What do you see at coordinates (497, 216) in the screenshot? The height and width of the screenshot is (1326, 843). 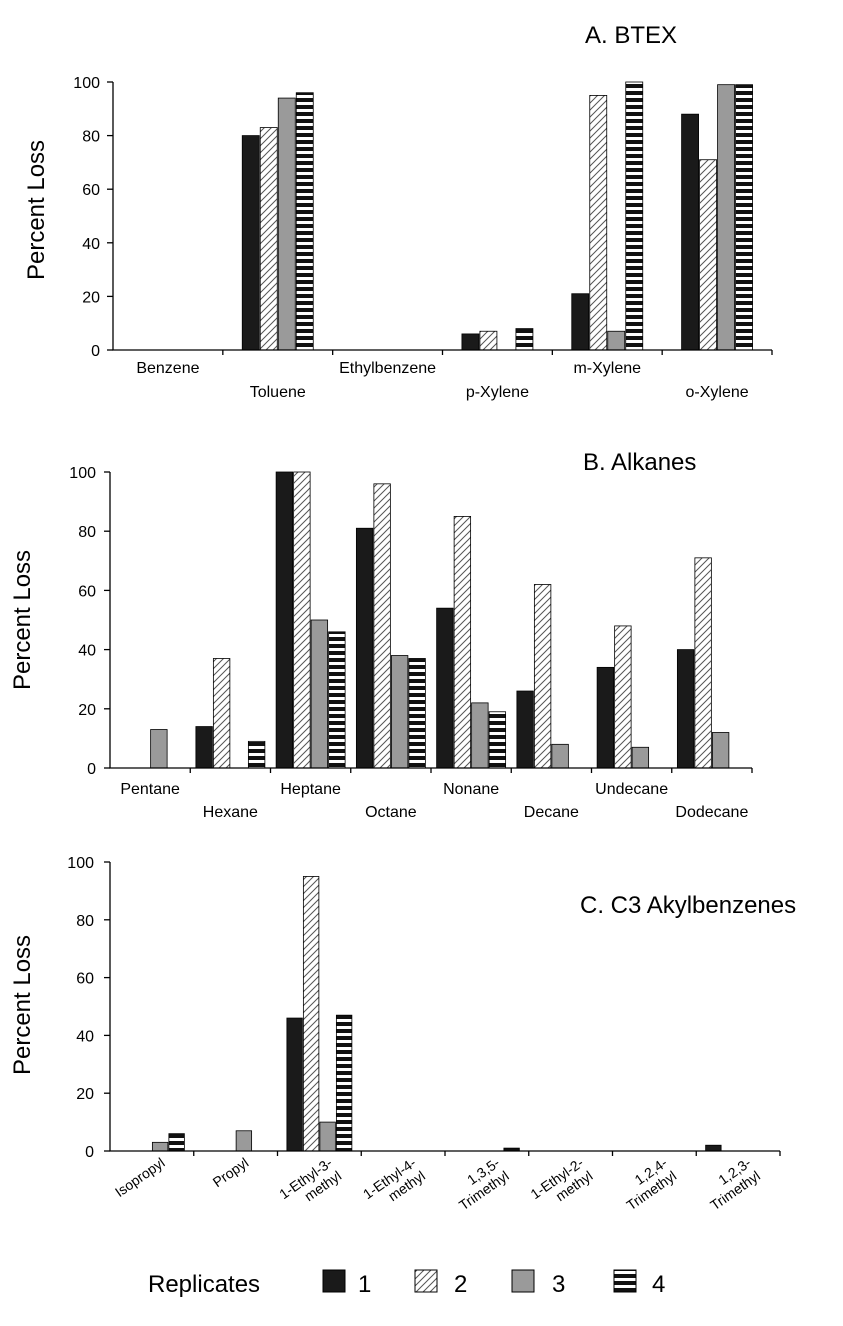 I see `panel-a-bars` at bounding box center [497, 216].